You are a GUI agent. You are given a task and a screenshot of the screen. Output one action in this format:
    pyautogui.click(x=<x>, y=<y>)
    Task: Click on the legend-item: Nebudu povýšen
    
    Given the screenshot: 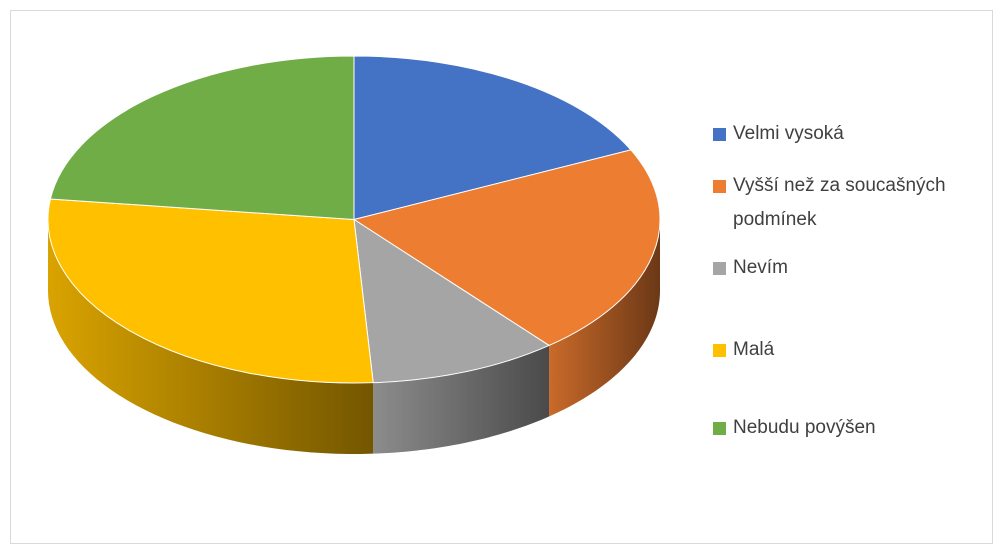 What is the action you would take?
    pyautogui.click(x=855, y=428)
    